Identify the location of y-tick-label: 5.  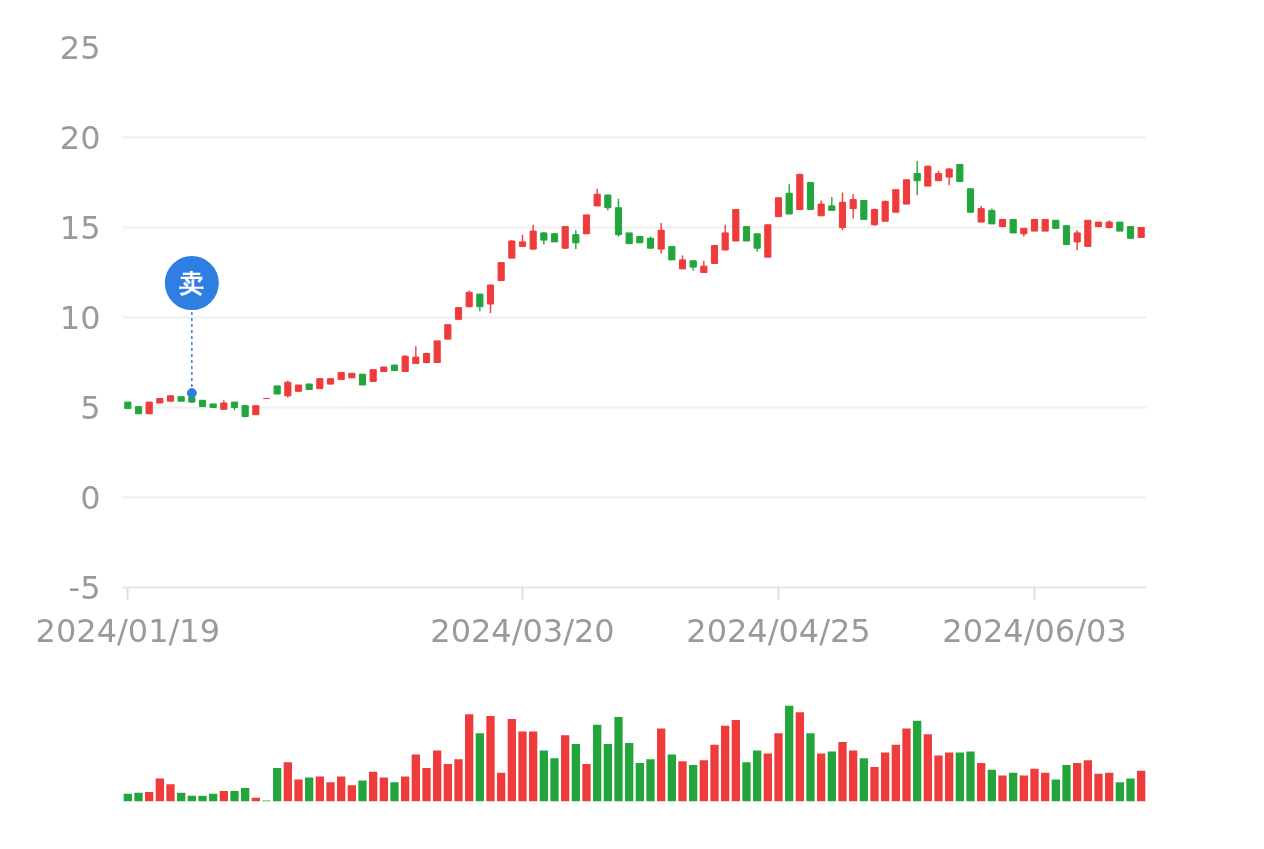
(90, 408).